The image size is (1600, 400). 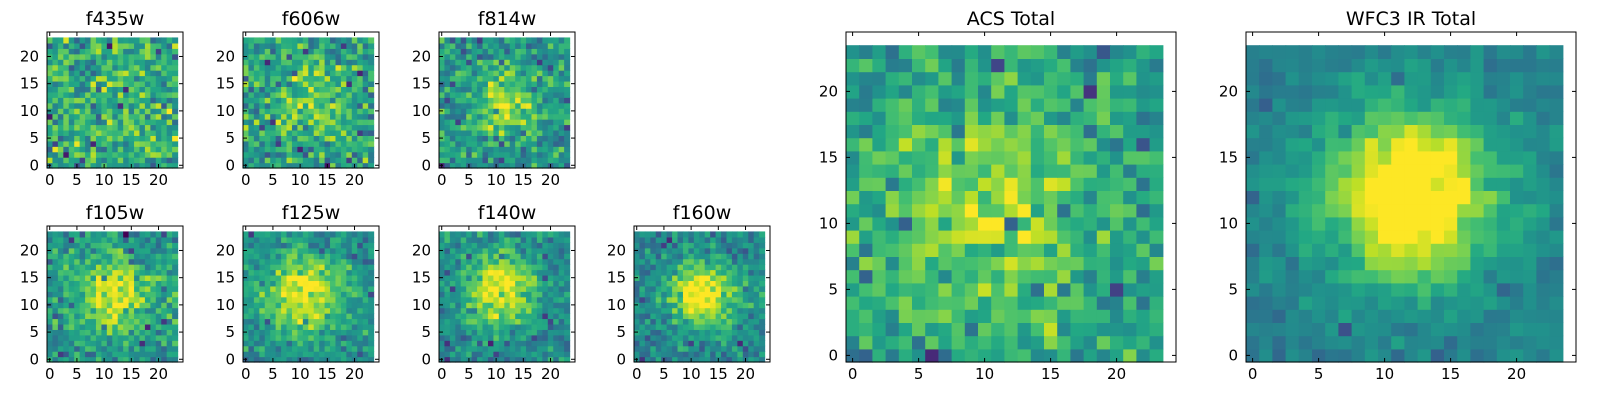 I want to click on x-tick-label: 10, so click(x=496, y=374).